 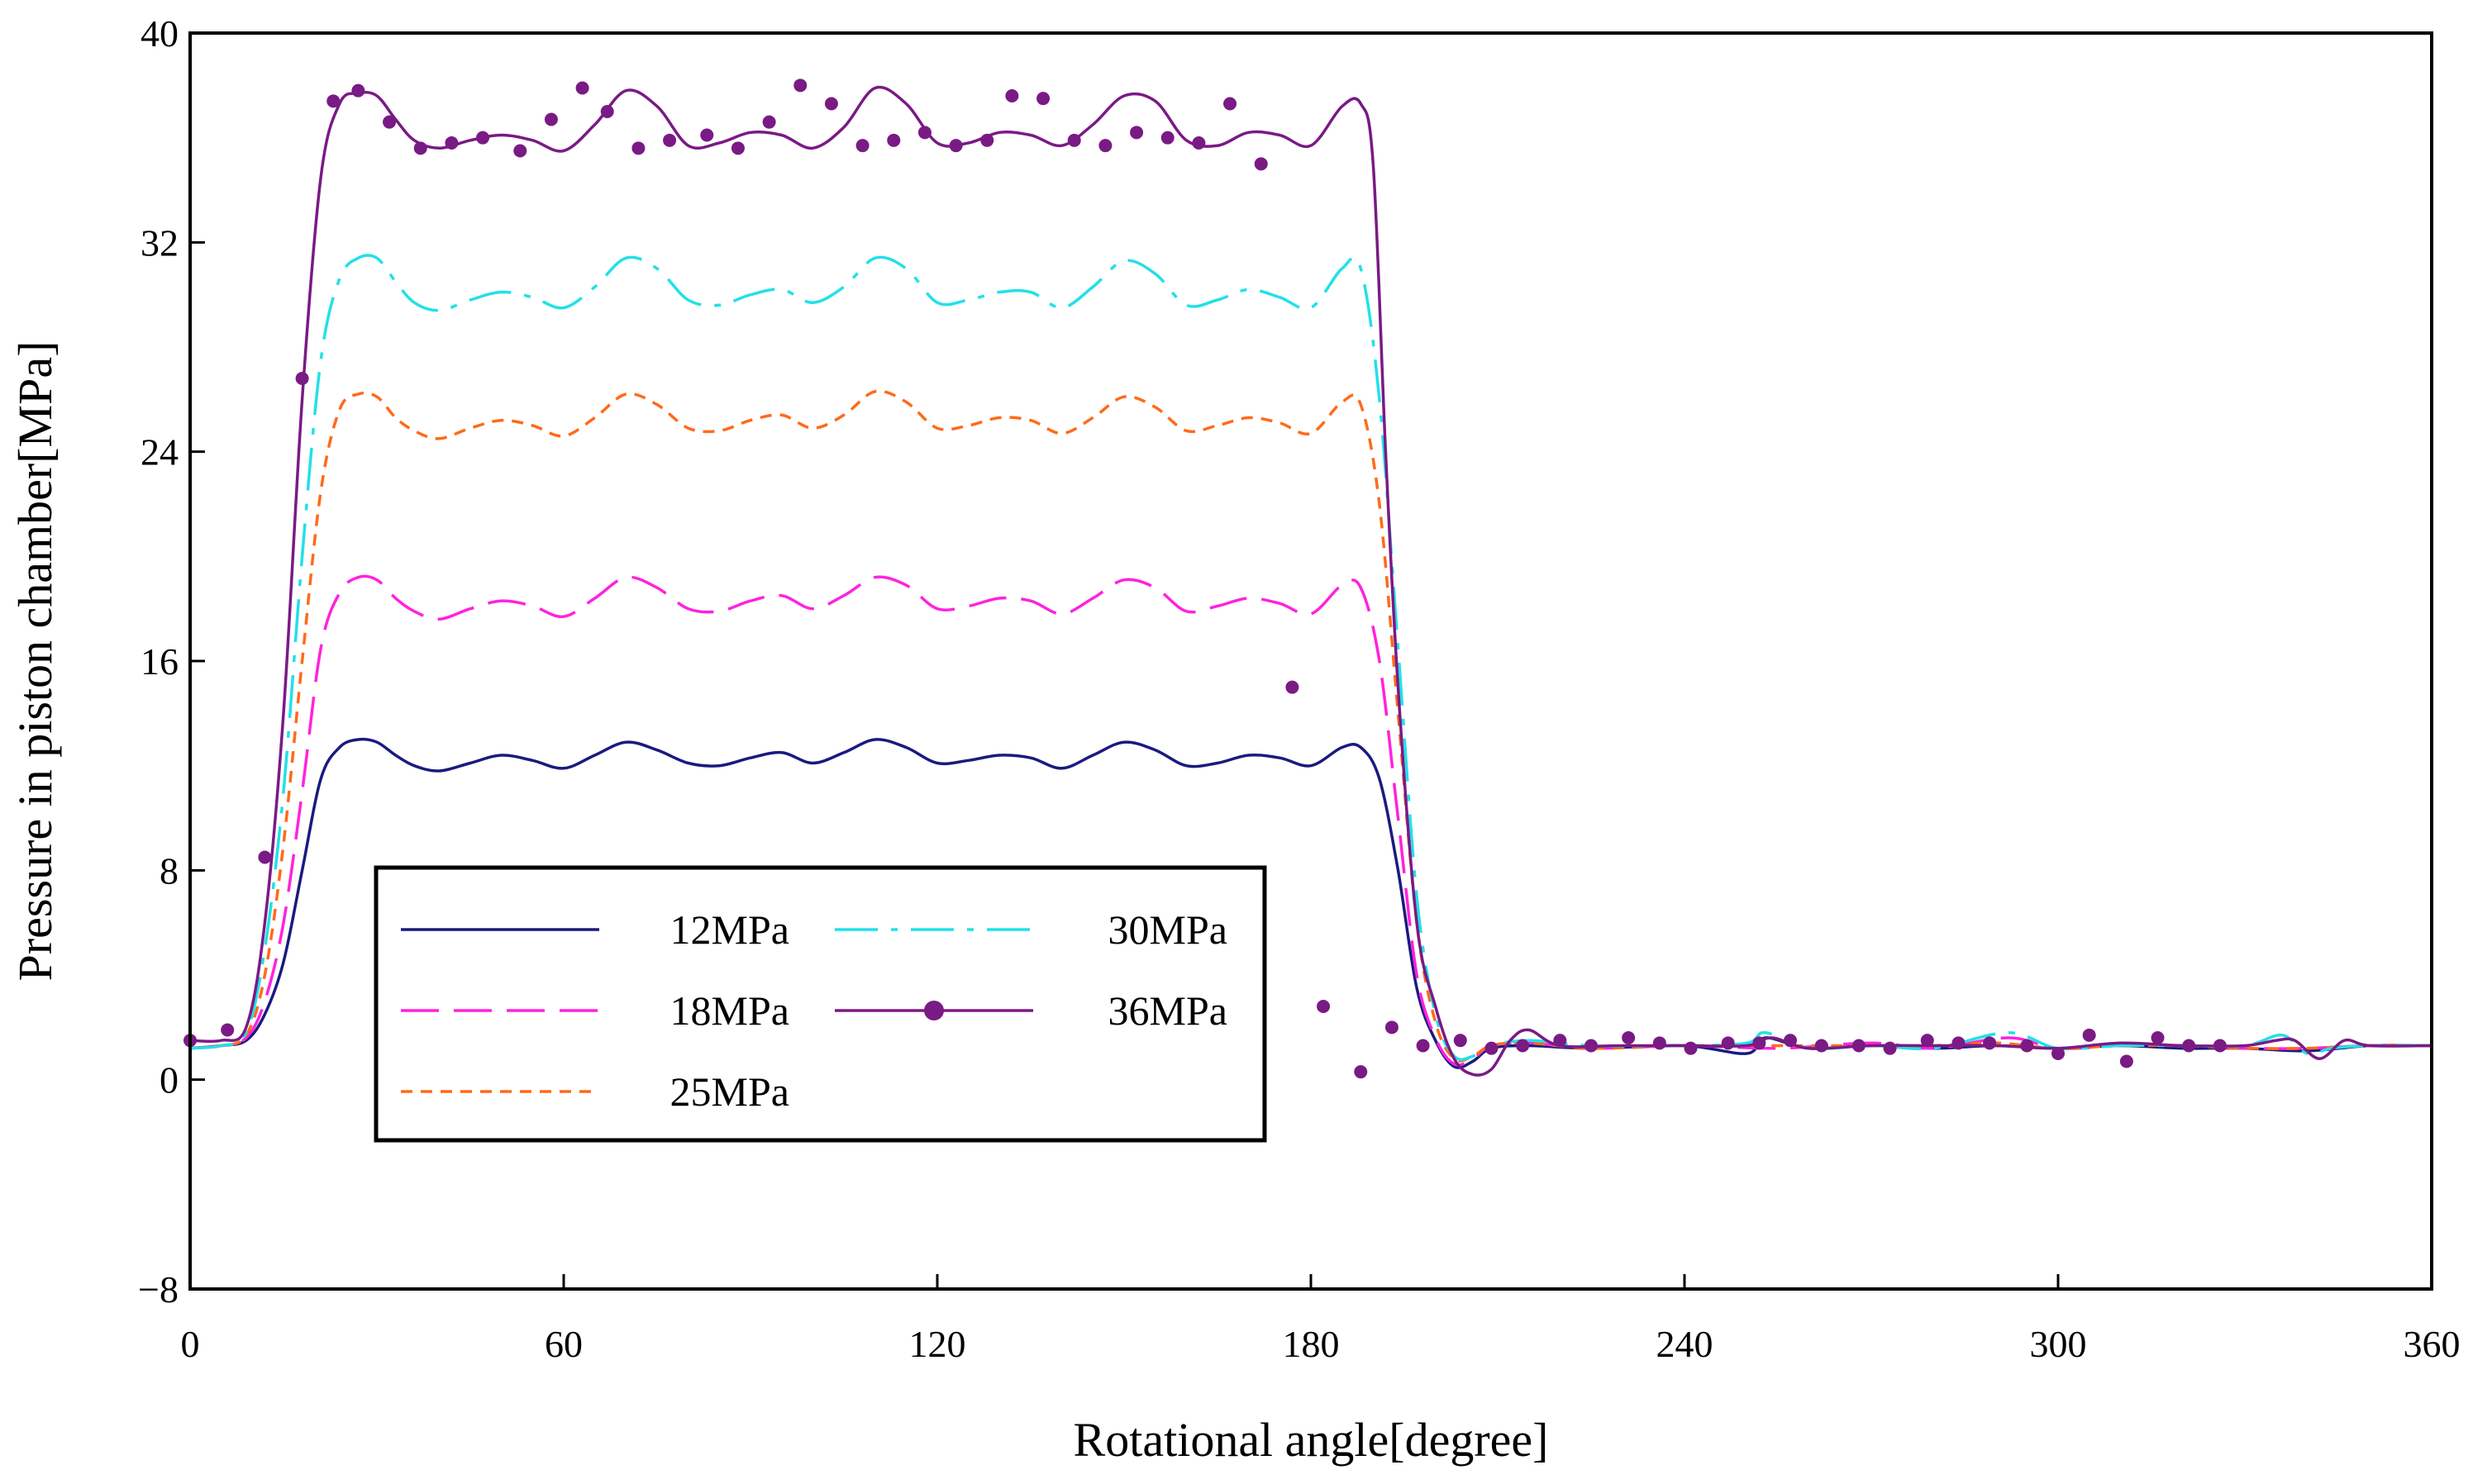 What do you see at coordinates (1684, 1344) in the screenshot?
I see `x-tick-label: 240` at bounding box center [1684, 1344].